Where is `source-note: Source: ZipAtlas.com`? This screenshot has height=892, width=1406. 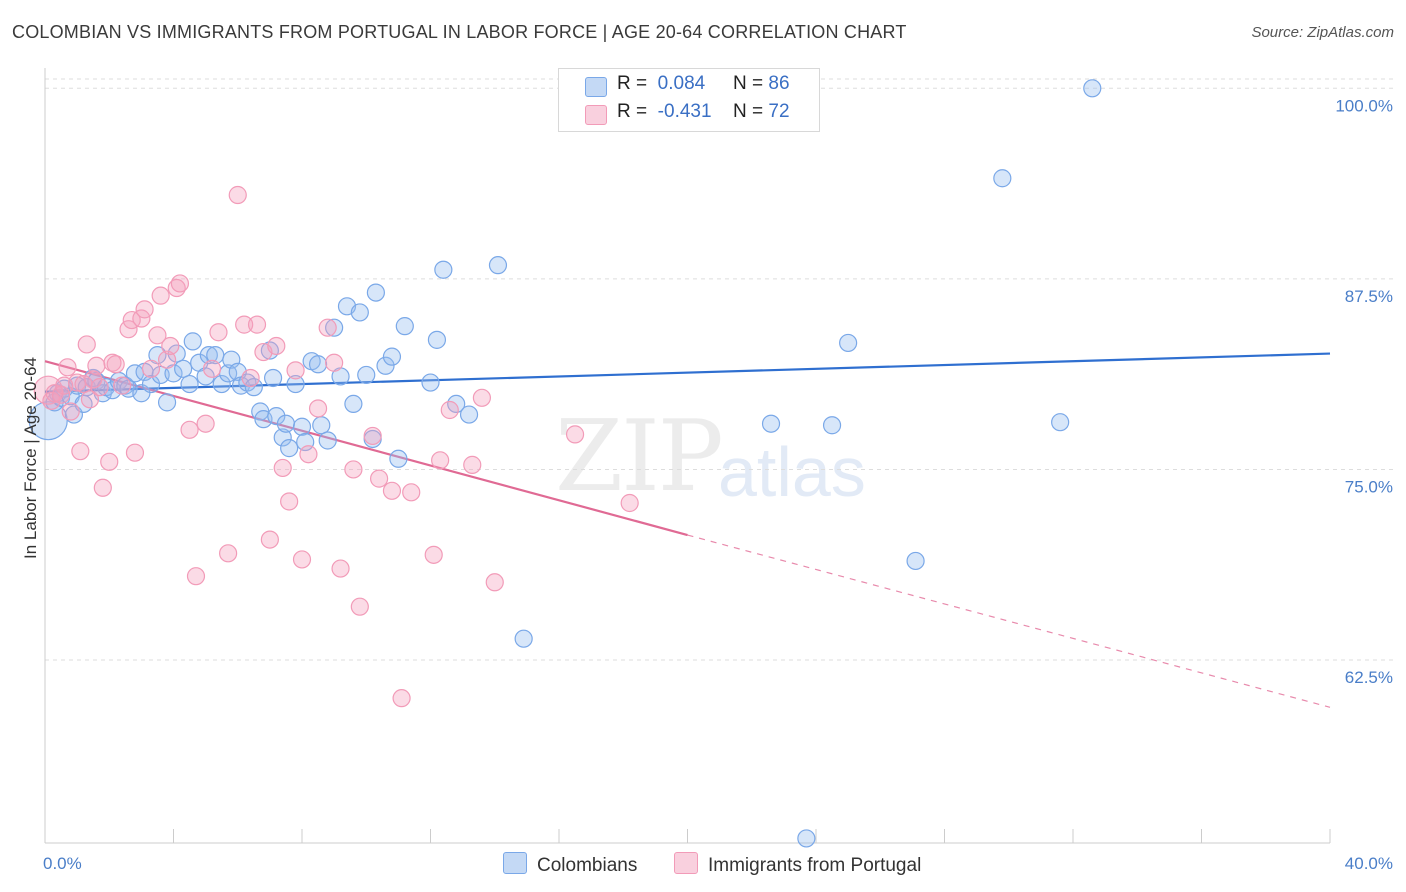
source-note: Source: ZipAtlas.com is located at coordinates (1322, 32).